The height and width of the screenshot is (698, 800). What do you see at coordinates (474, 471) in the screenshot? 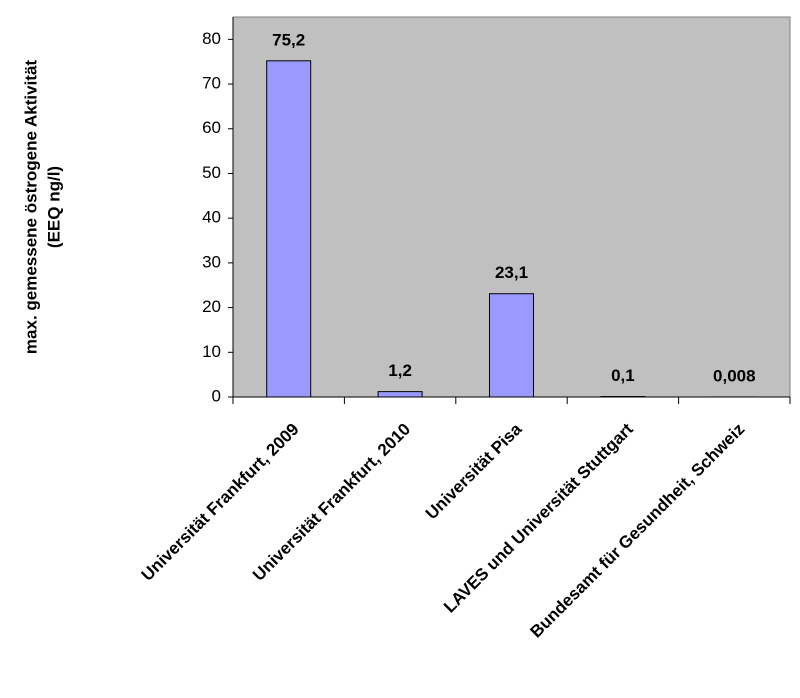
I see `x-tick-label: Universität Pisa` at bounding box center [474, 471].